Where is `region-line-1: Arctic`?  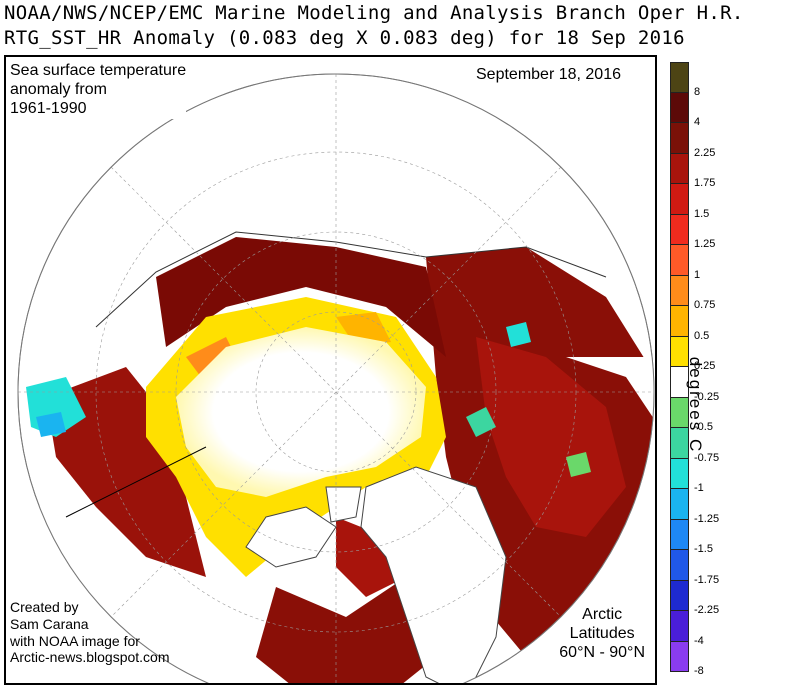 region-line-1: Arctic is located at coordinates (602, 614).